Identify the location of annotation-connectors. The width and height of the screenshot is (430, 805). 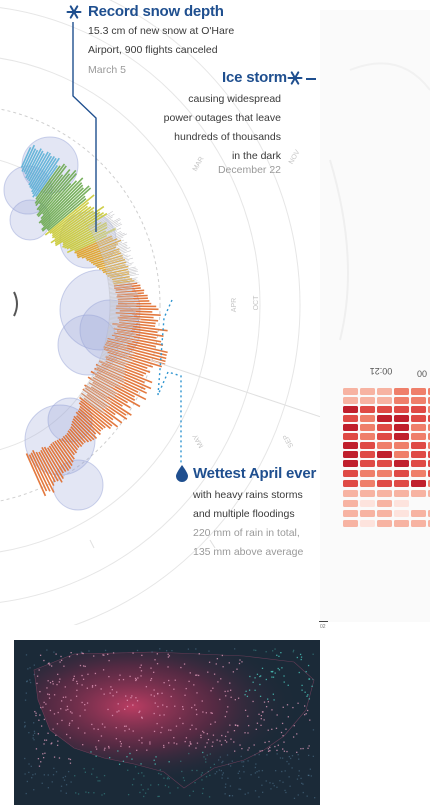
(127, 243).